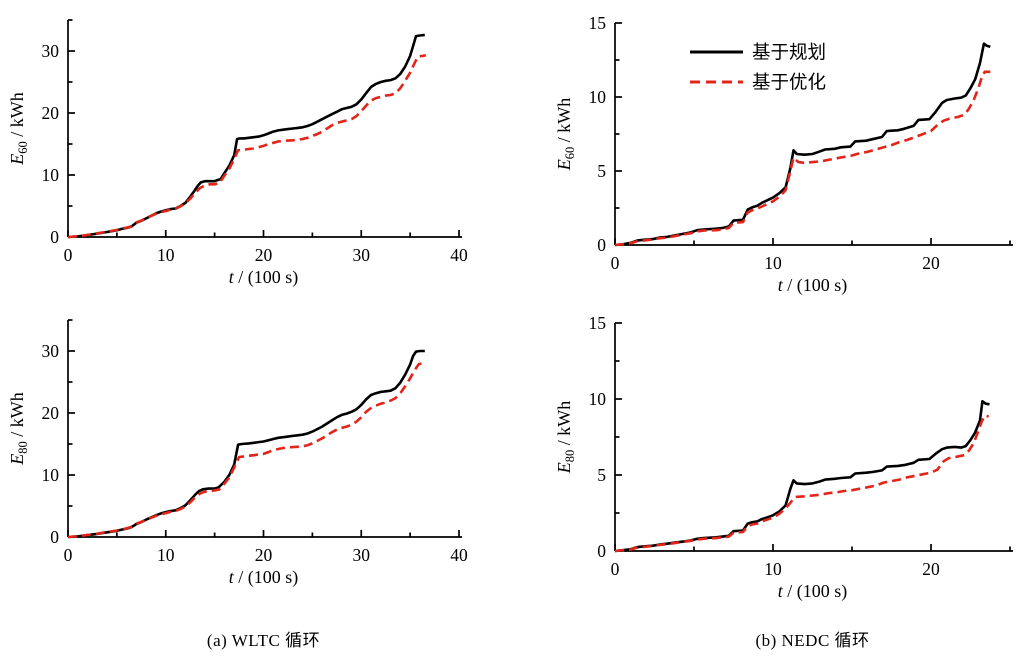  I want to click on legend-label: 基于规划, so click(789, 53).